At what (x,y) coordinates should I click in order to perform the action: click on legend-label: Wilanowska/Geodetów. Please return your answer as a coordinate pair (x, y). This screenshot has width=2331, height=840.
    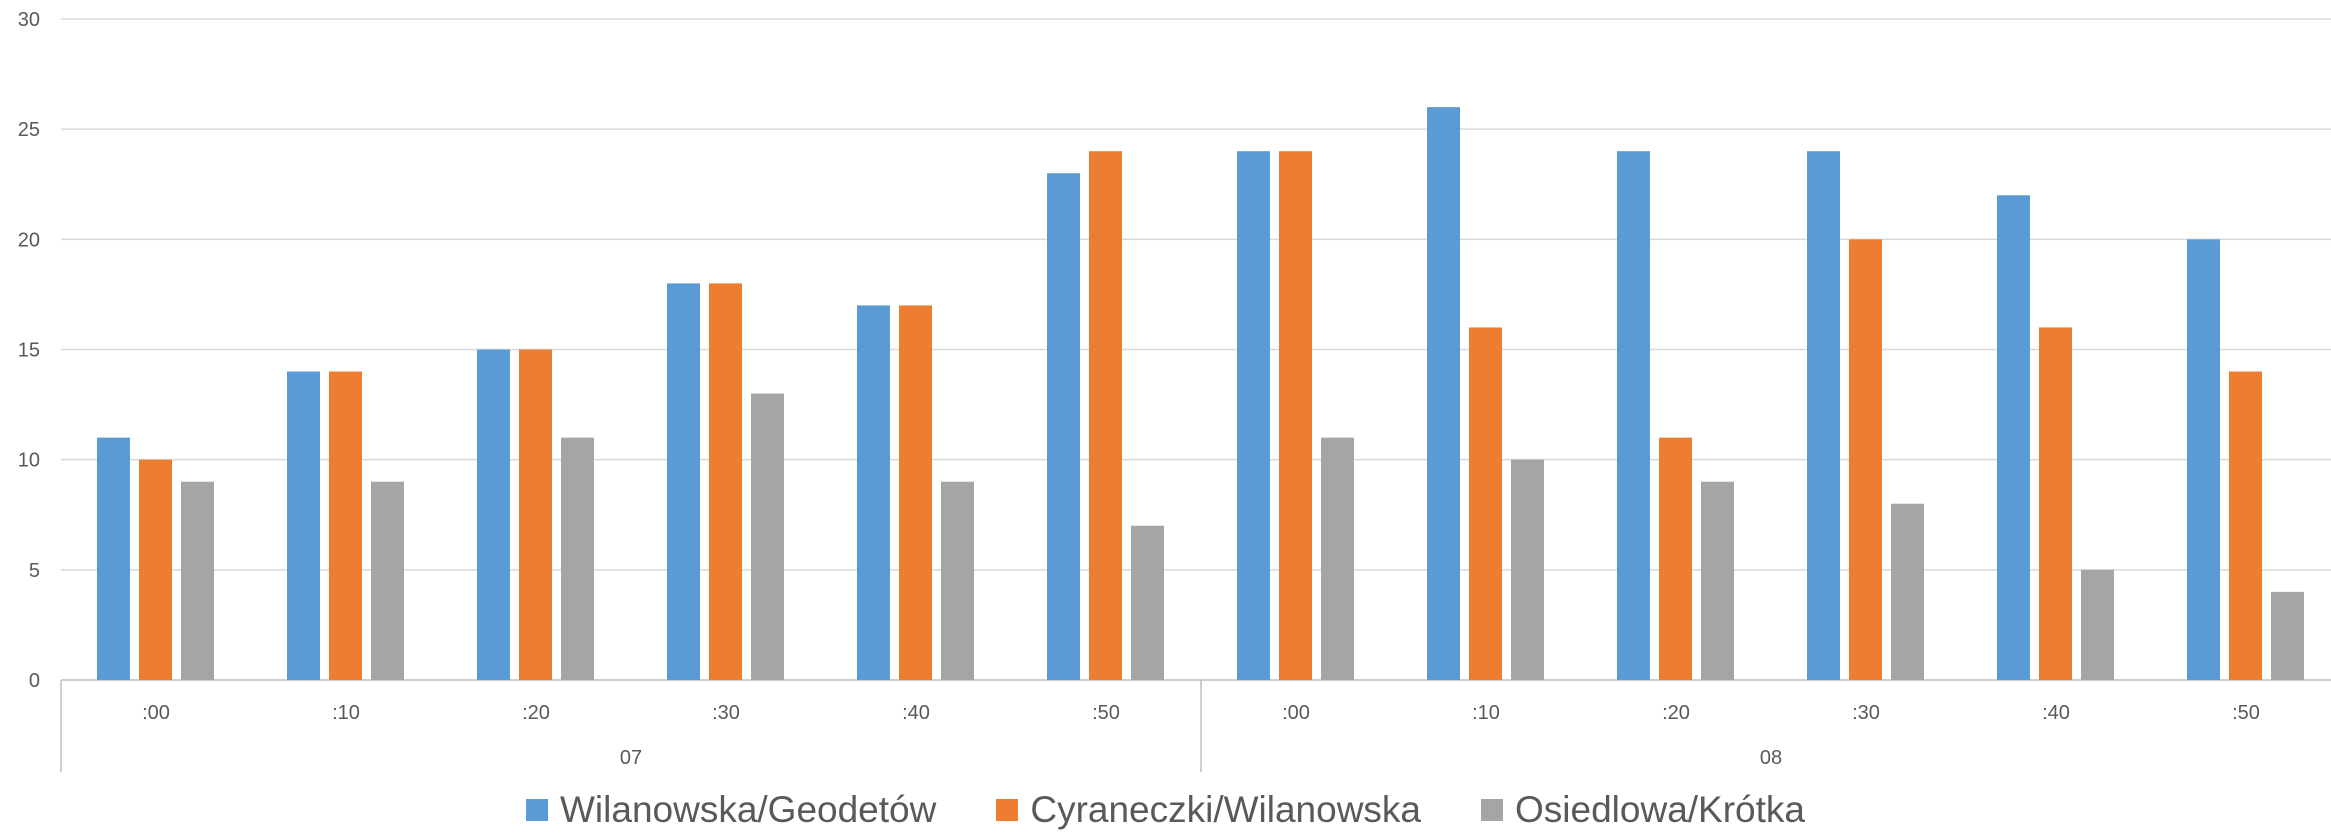
    Looking at the image, I should click on (748, 809).